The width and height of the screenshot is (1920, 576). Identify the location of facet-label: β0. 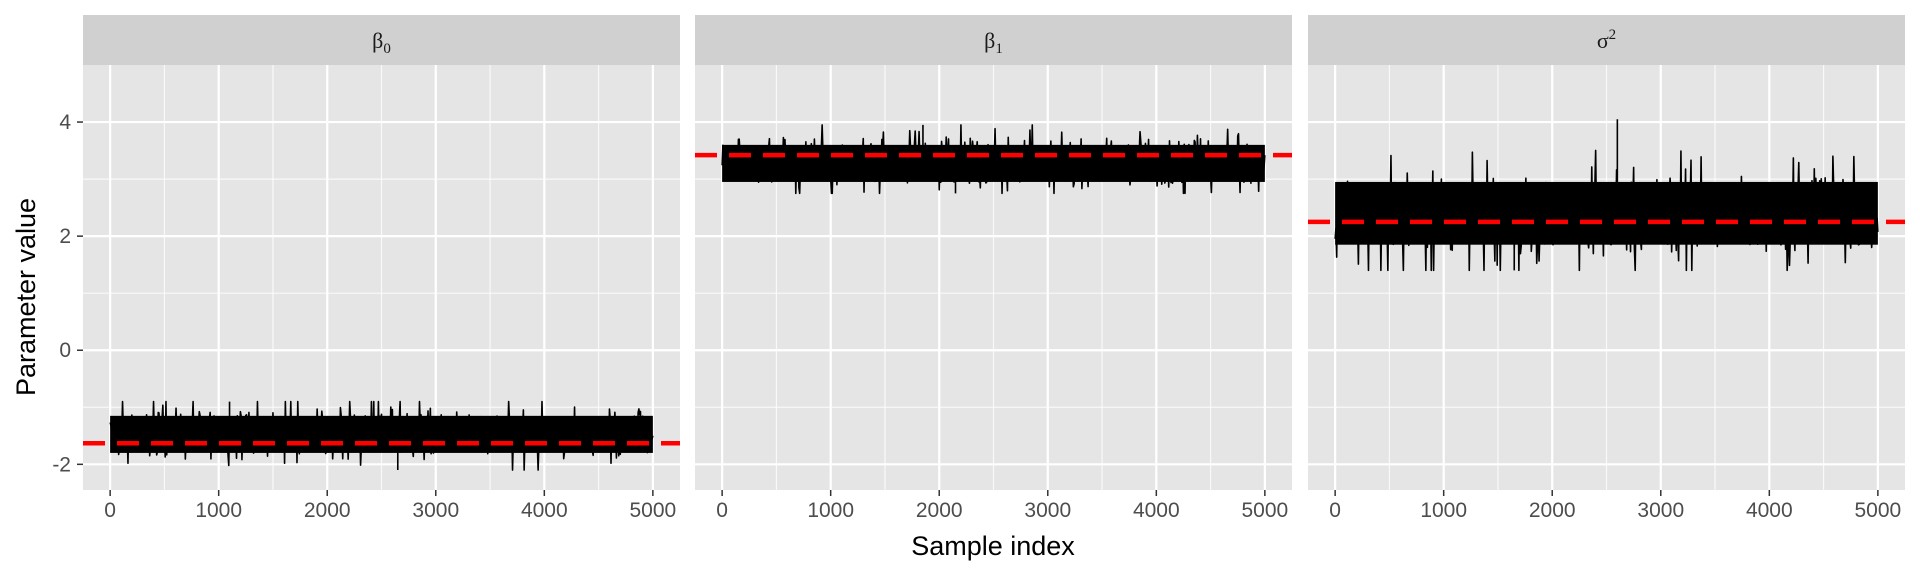
(381, 42).